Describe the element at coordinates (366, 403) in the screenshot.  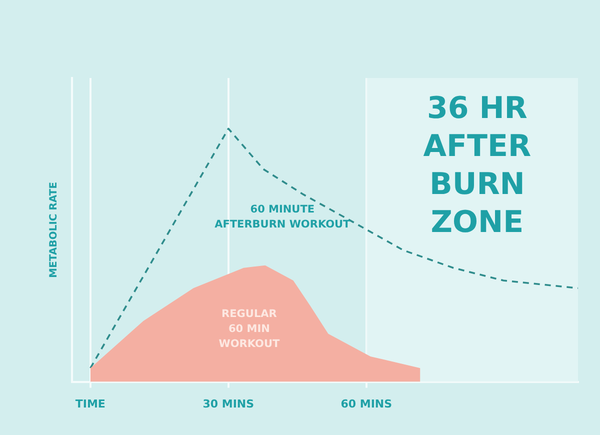
I see `x-tick-label: 60 MINS` at that location.